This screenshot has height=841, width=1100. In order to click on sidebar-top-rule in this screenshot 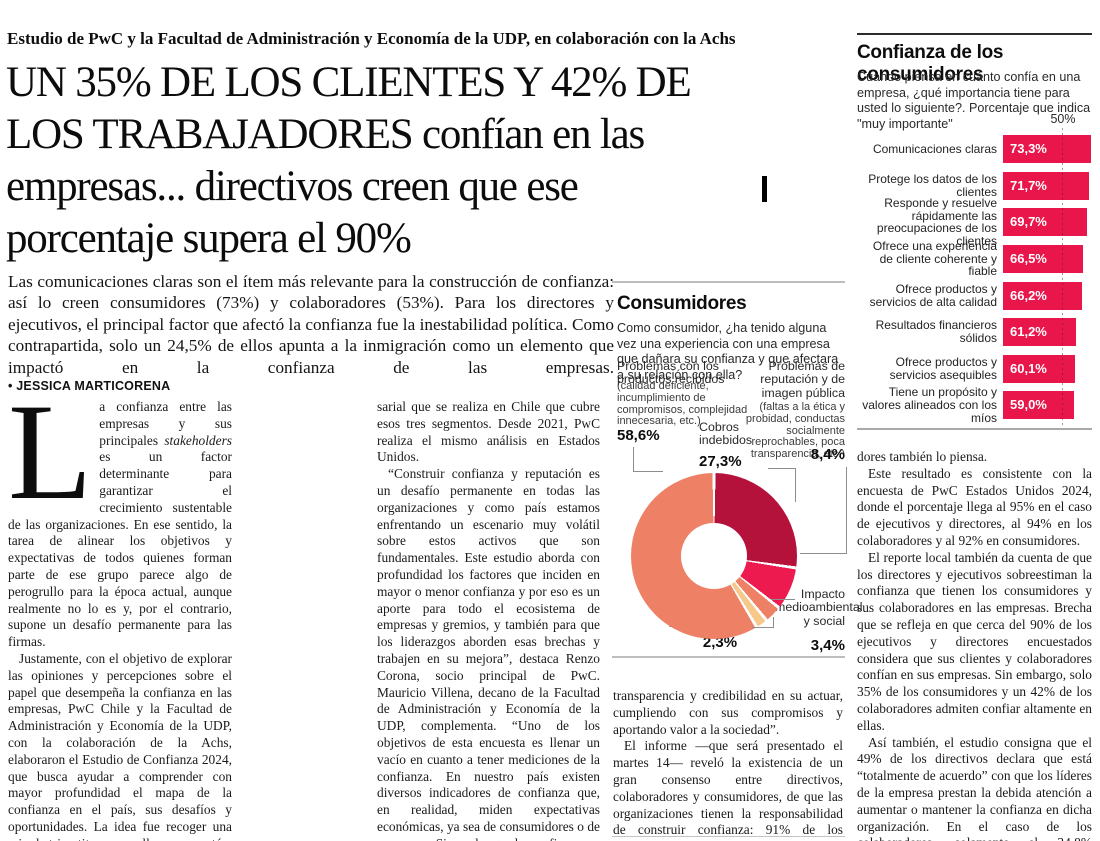, I will do `click(974, 34)`.